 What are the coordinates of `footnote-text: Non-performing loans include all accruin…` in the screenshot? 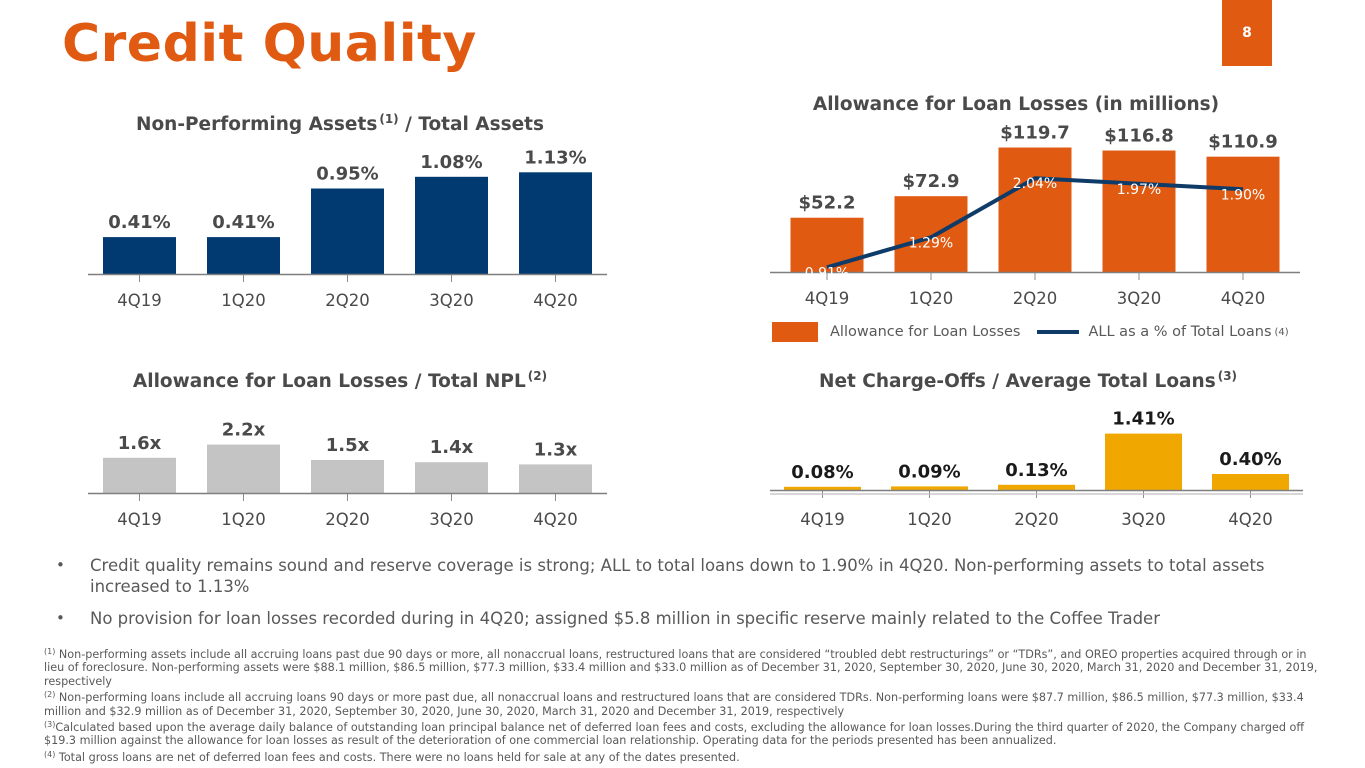 It's located at (674, 704).